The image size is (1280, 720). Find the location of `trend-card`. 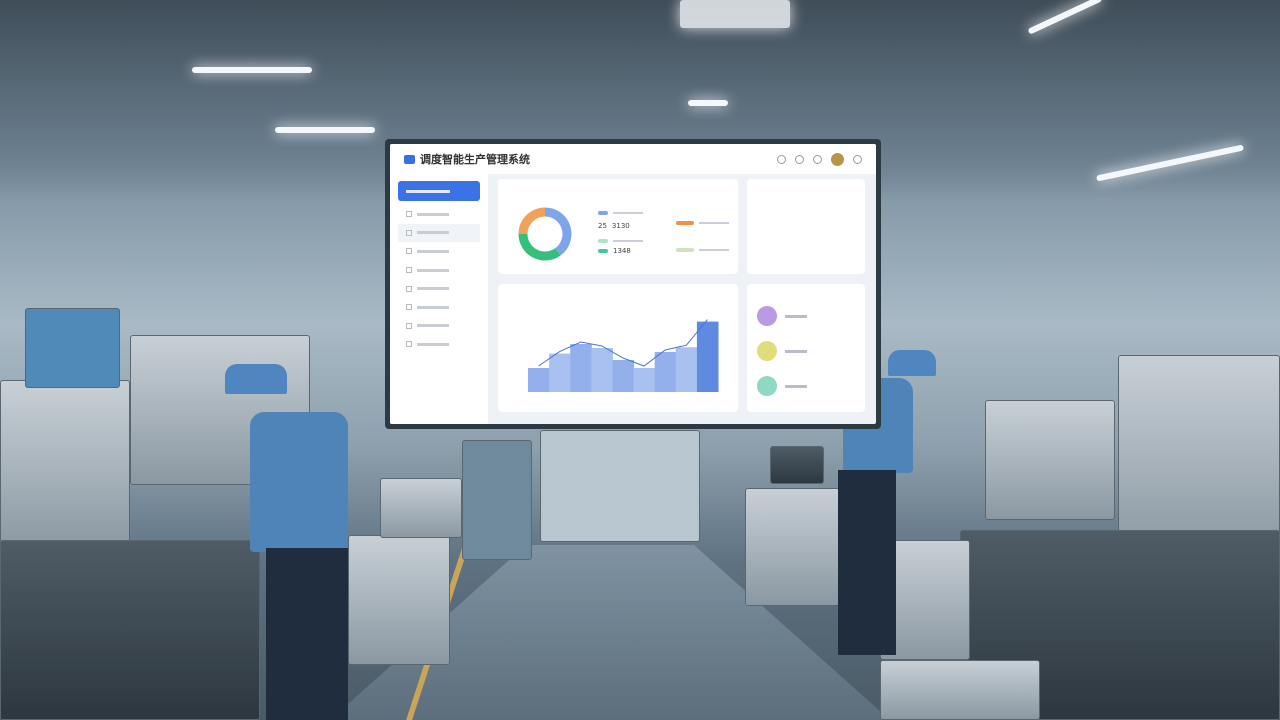

trend-card is located at coordinates (618, 348).